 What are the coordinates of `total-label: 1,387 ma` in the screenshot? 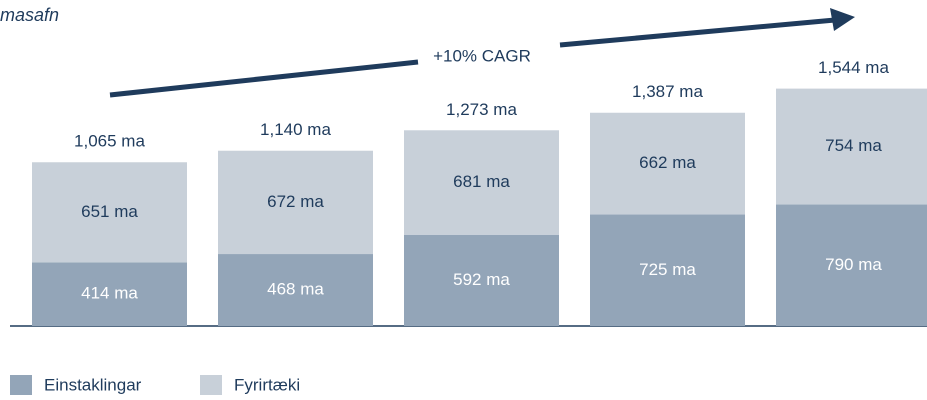 It's located at (667, 91).